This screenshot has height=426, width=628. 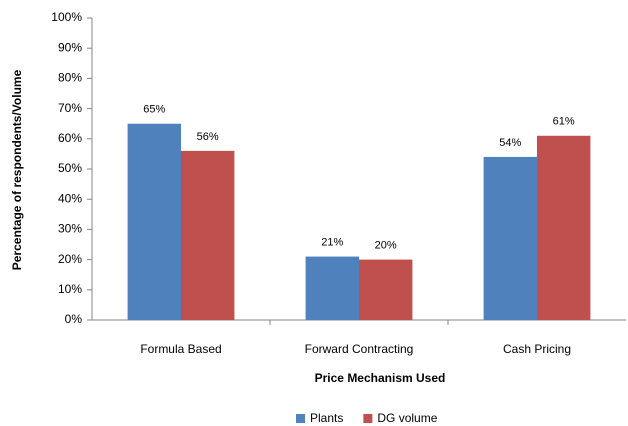 I want to click on x-tick-label: Cash Pricing, so click(x=537, y=349).